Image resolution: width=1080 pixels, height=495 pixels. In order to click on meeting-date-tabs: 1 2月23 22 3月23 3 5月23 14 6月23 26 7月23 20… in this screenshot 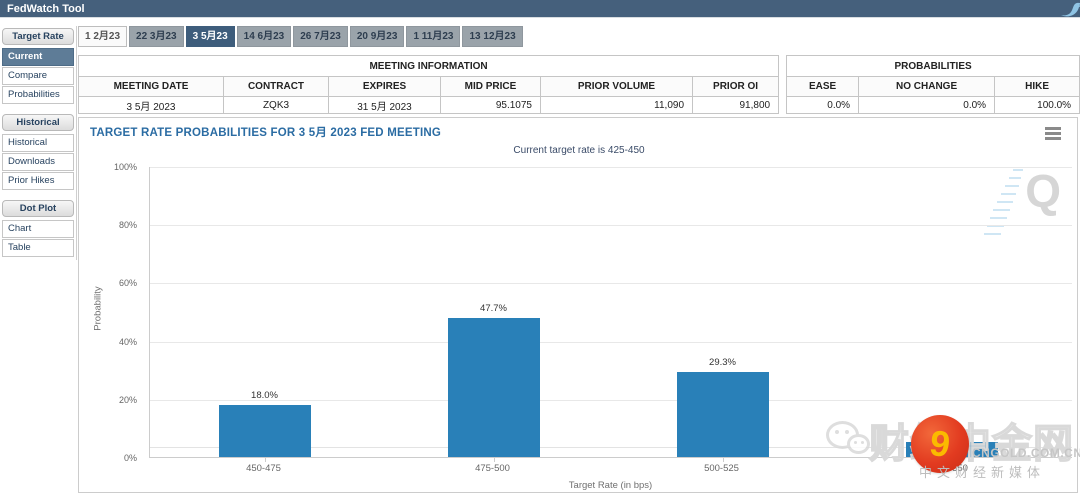, I will do `click(300, 36)`.